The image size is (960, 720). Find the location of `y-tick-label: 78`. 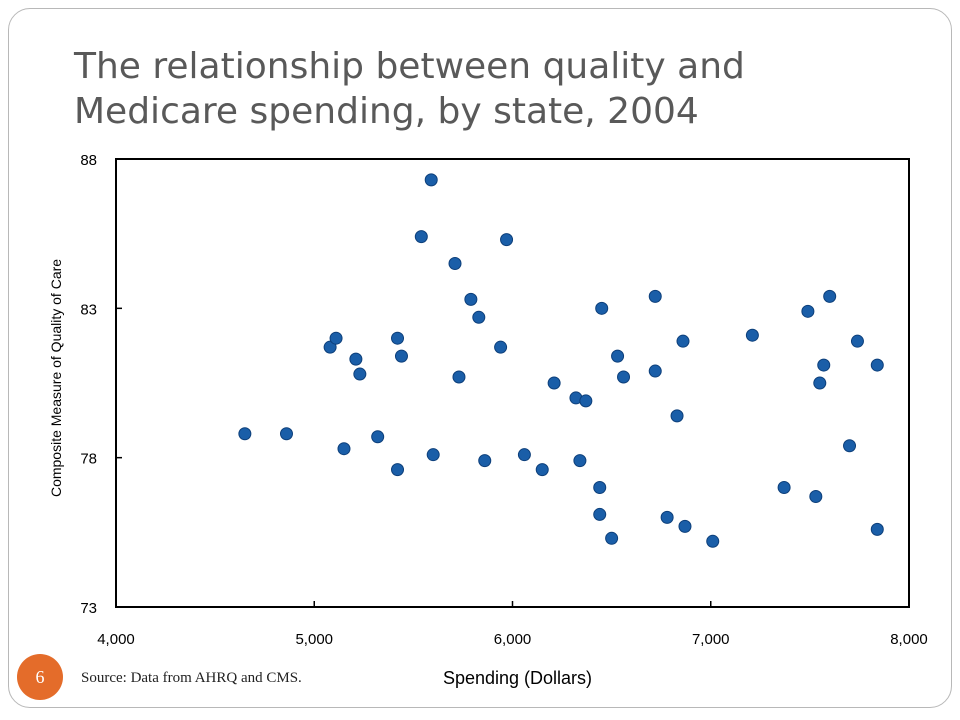

y-tick-label: 78 is located at coordinates (88, 459).